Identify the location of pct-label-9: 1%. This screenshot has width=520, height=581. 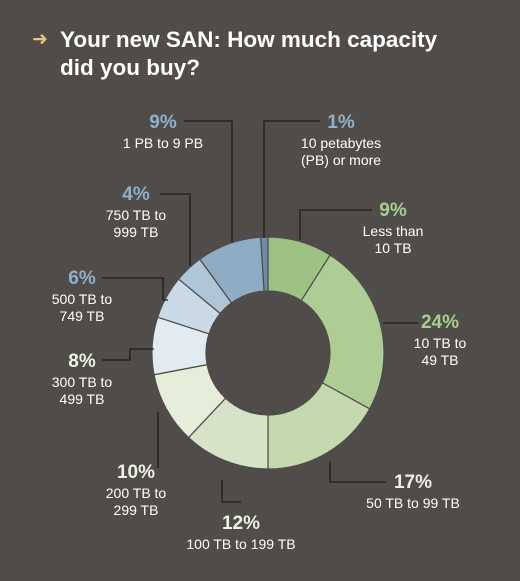
(341, 122).